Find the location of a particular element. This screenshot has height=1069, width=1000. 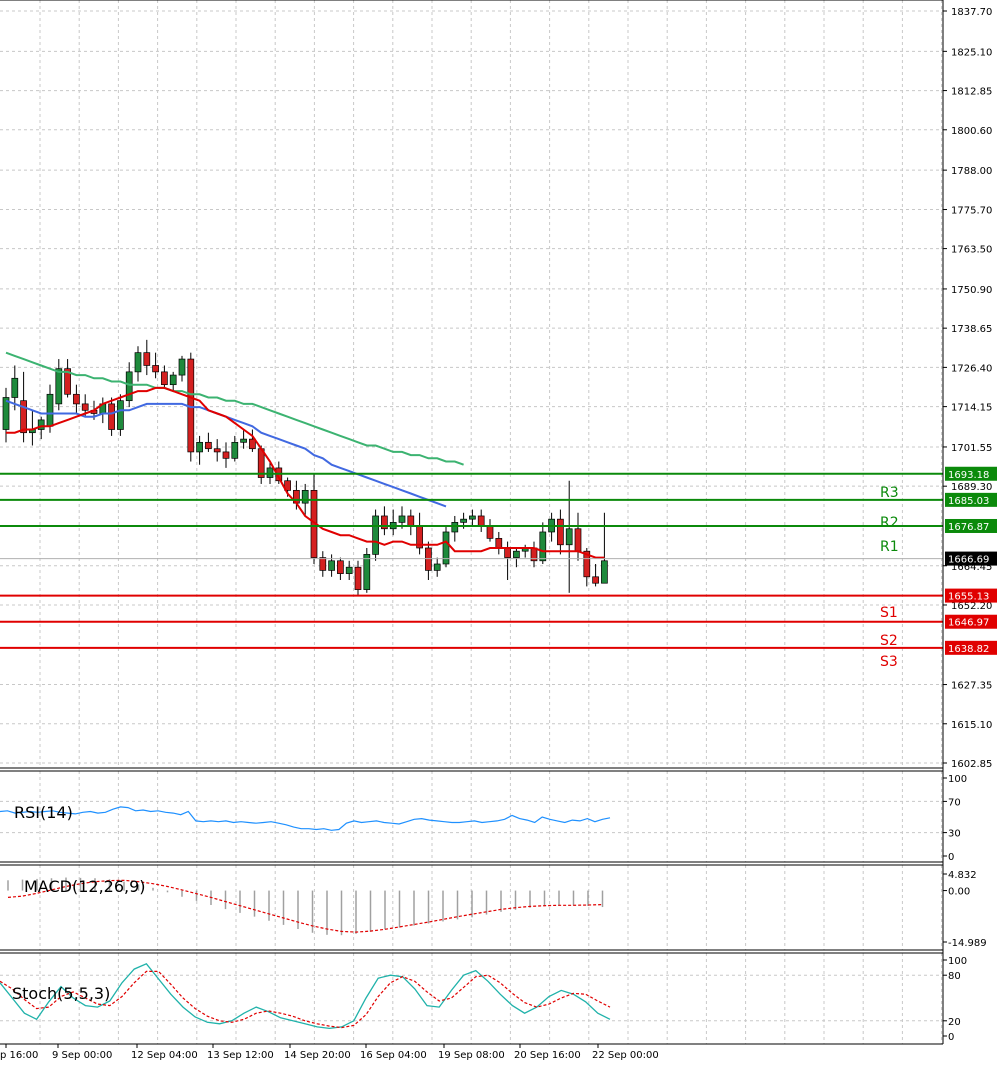

level-value: 1685.03 is located at coordinates (968, 501).